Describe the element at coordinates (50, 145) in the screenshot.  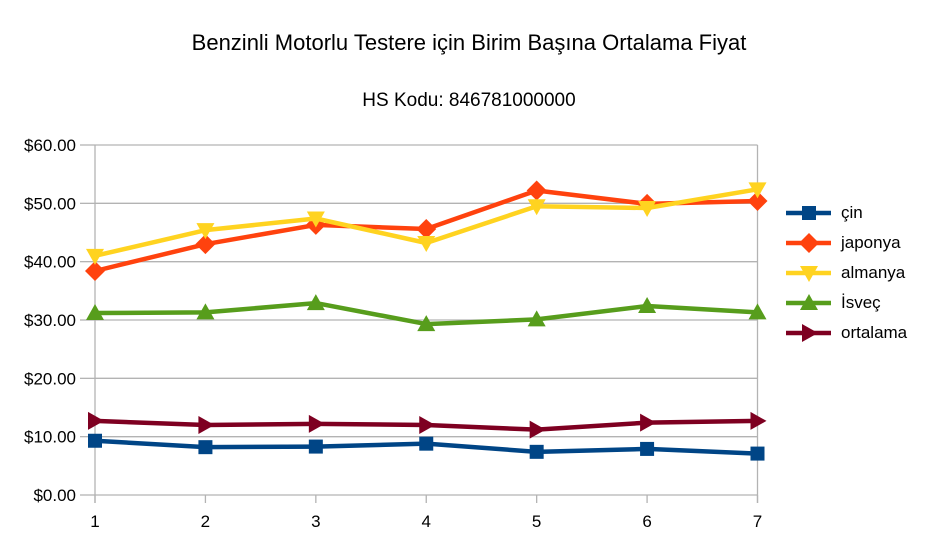
I see `y-axis-label: $60.00` at that location.